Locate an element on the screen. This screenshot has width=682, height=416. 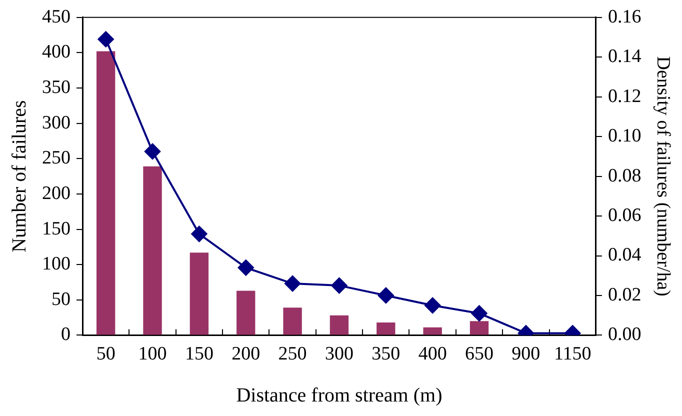
y-axis-title: Number of failures is located at coordinates (19, 176).